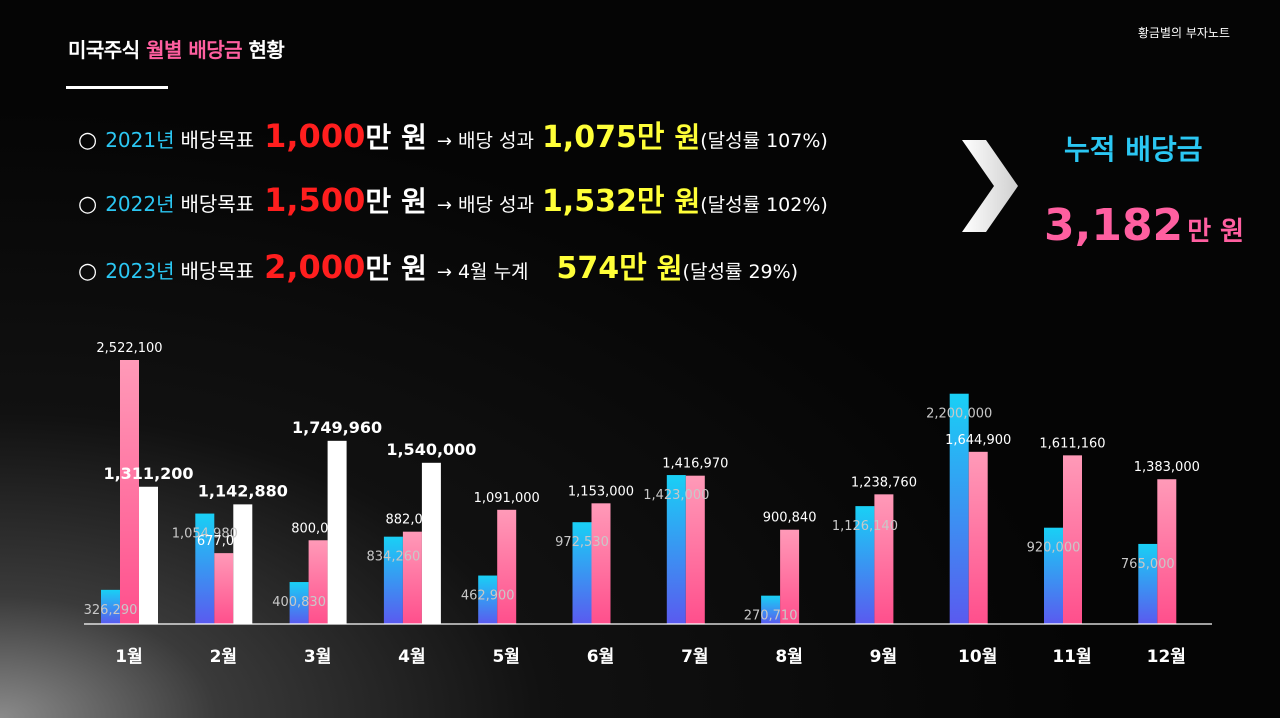  What do you see at coordinates (205, 568) in the screenshot?
I see `bar-series1-2월` at bounding box center [205, 568].